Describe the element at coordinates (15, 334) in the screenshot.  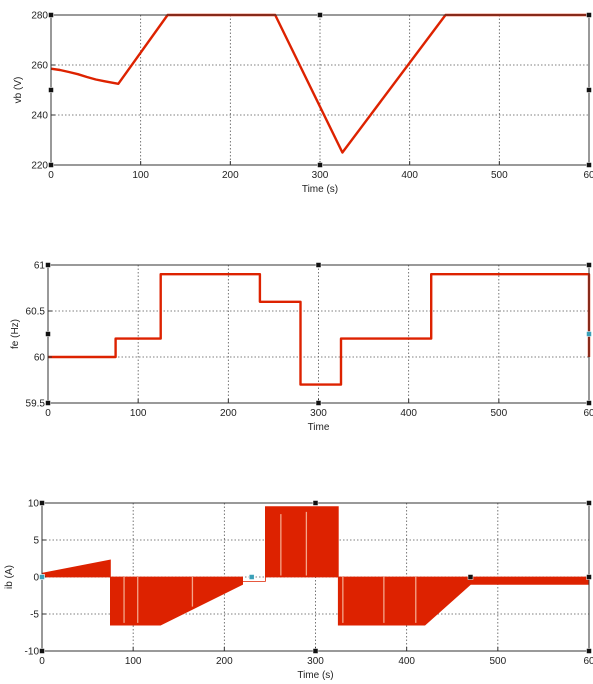
I see `fe-y-axis-label: fe (Hz)` at that location.